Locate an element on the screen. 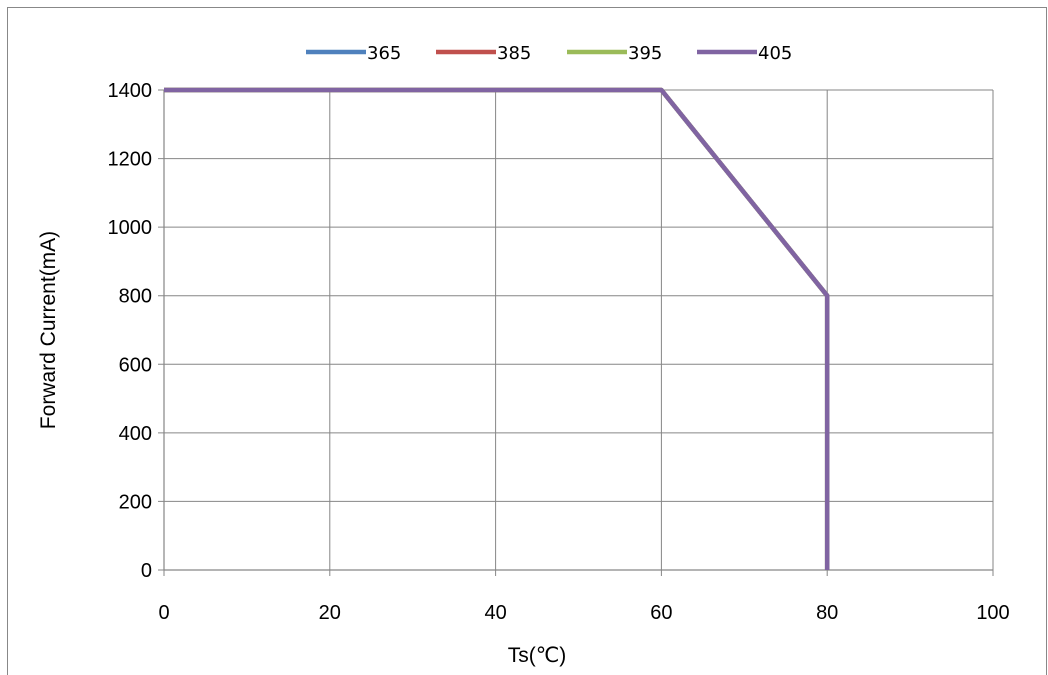 The image size is (1048, 675). x-axis-title: Ts(℃) is located at coordinates (537, 655).